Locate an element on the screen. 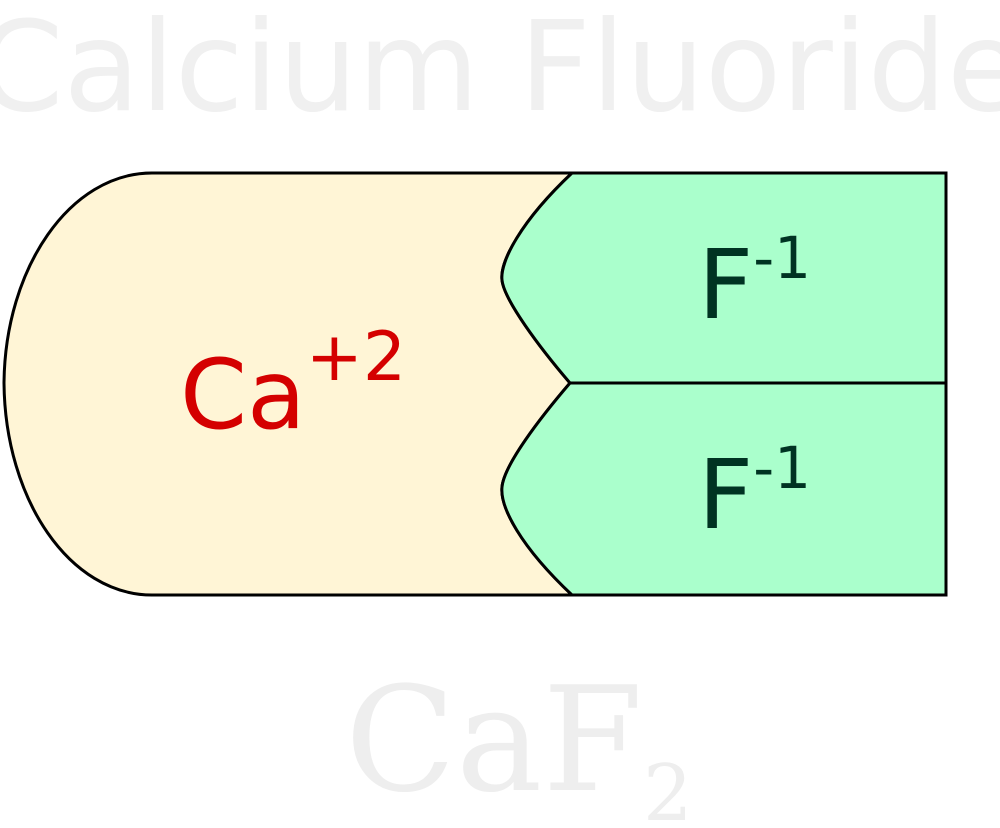  formula-watermark: CaF2 is located at coordinates (519, 742).